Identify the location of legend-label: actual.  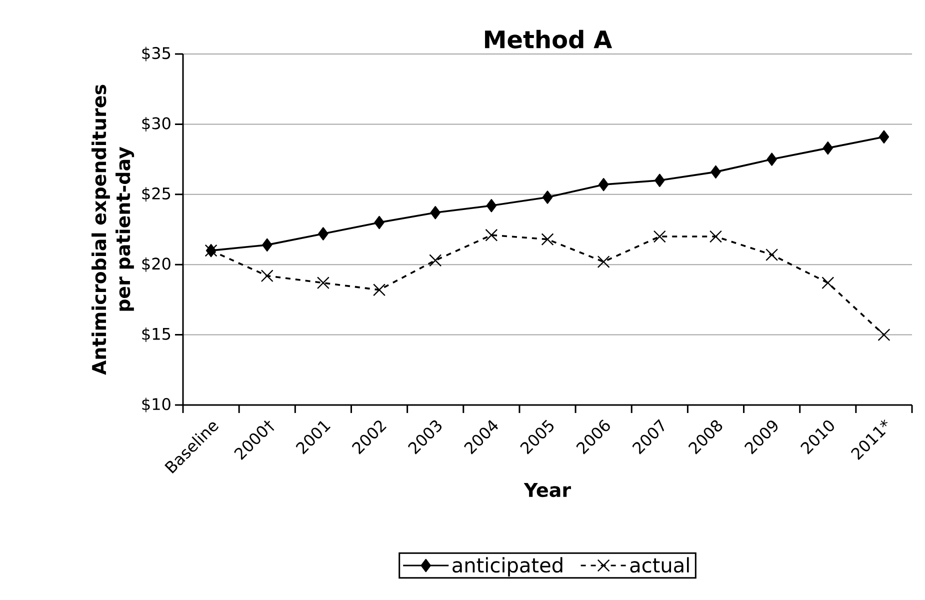
(659, 565).